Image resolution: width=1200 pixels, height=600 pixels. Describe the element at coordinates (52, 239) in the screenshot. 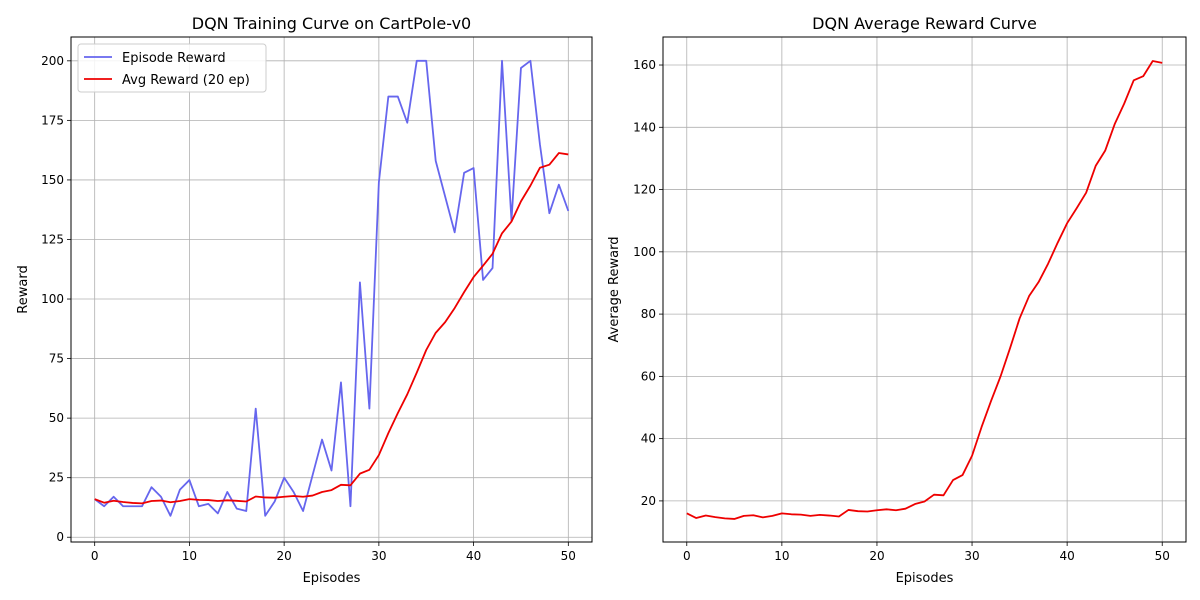

I see `y-tick-label: 125` at that location.